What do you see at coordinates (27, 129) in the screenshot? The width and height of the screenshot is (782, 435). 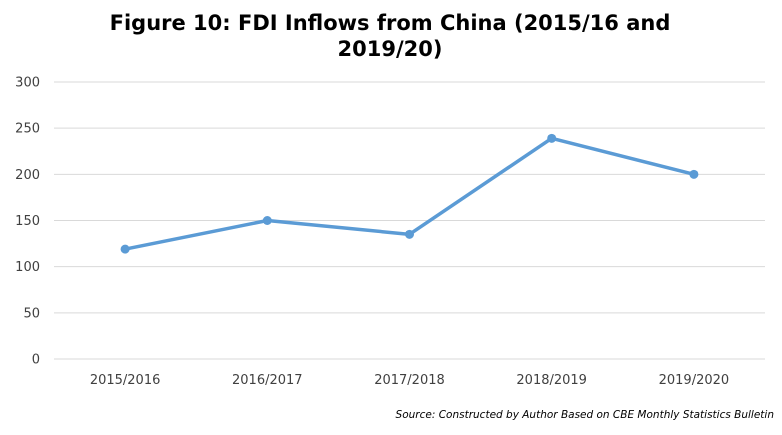 I see `y-tick-label: 250` at bounding box center [27, 129].